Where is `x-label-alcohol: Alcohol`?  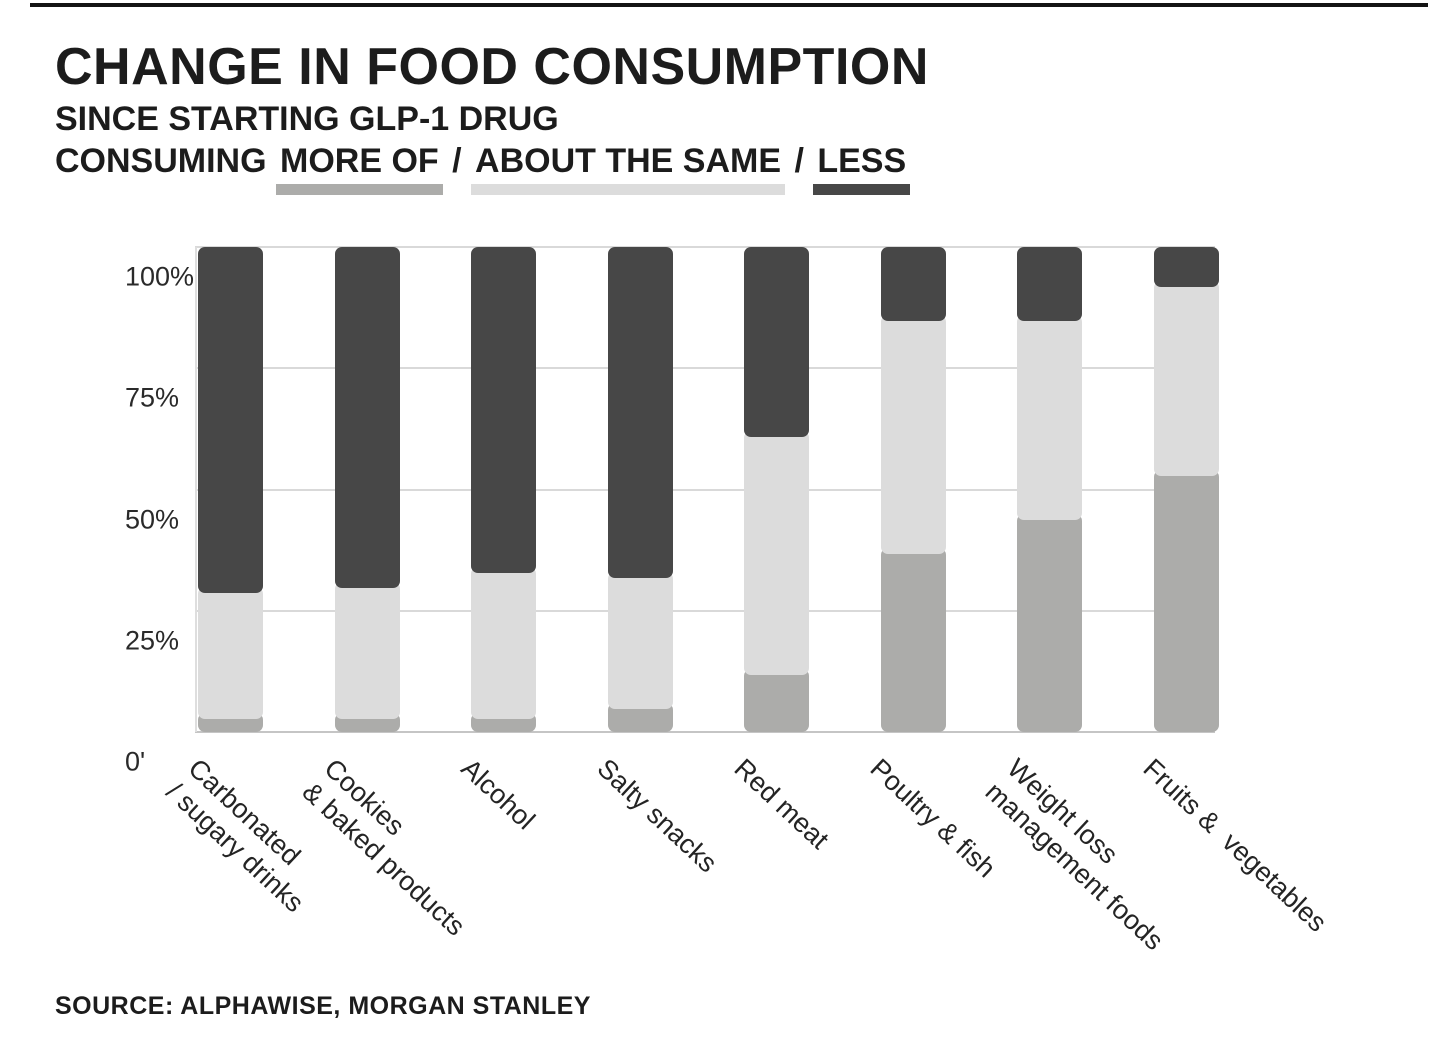 x-label-alcohol: Alcohol is located at coordinates (497, 795).